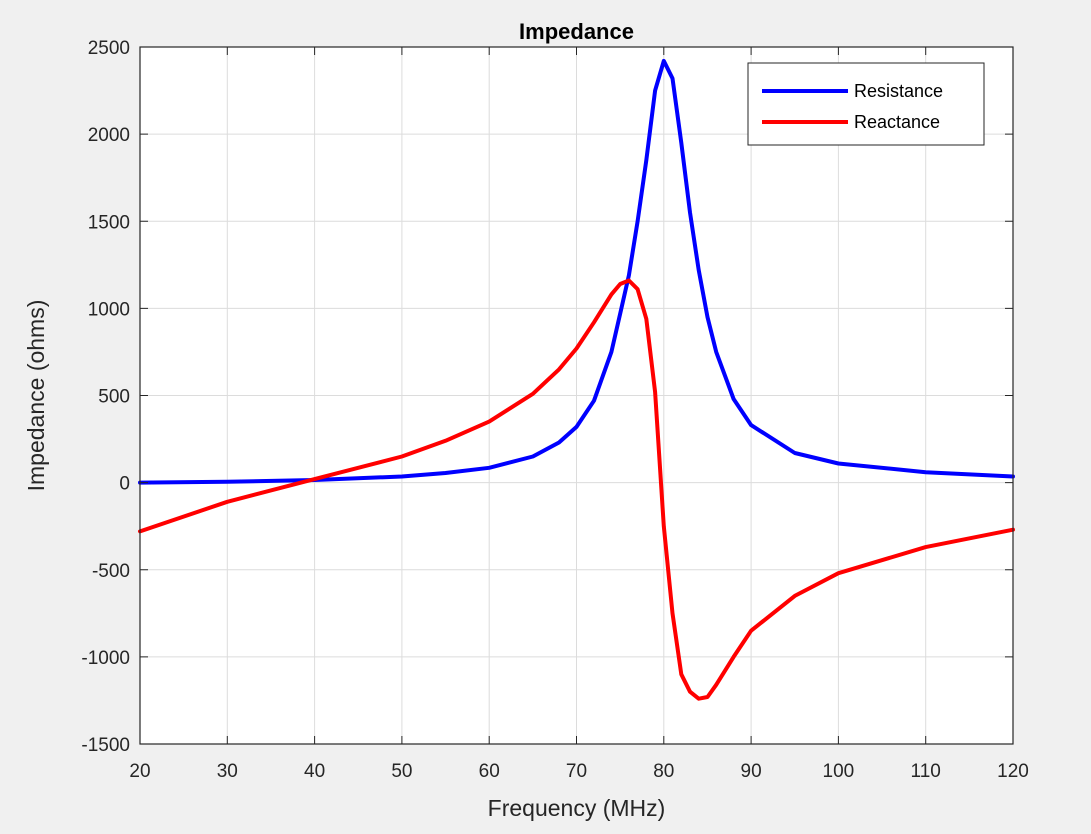 The width and height of the screenshot is (1091, 834). Describe the element at coordinates (897, 122) in the screenshot. I see `legend-label-reactance: Reactance` at that location.